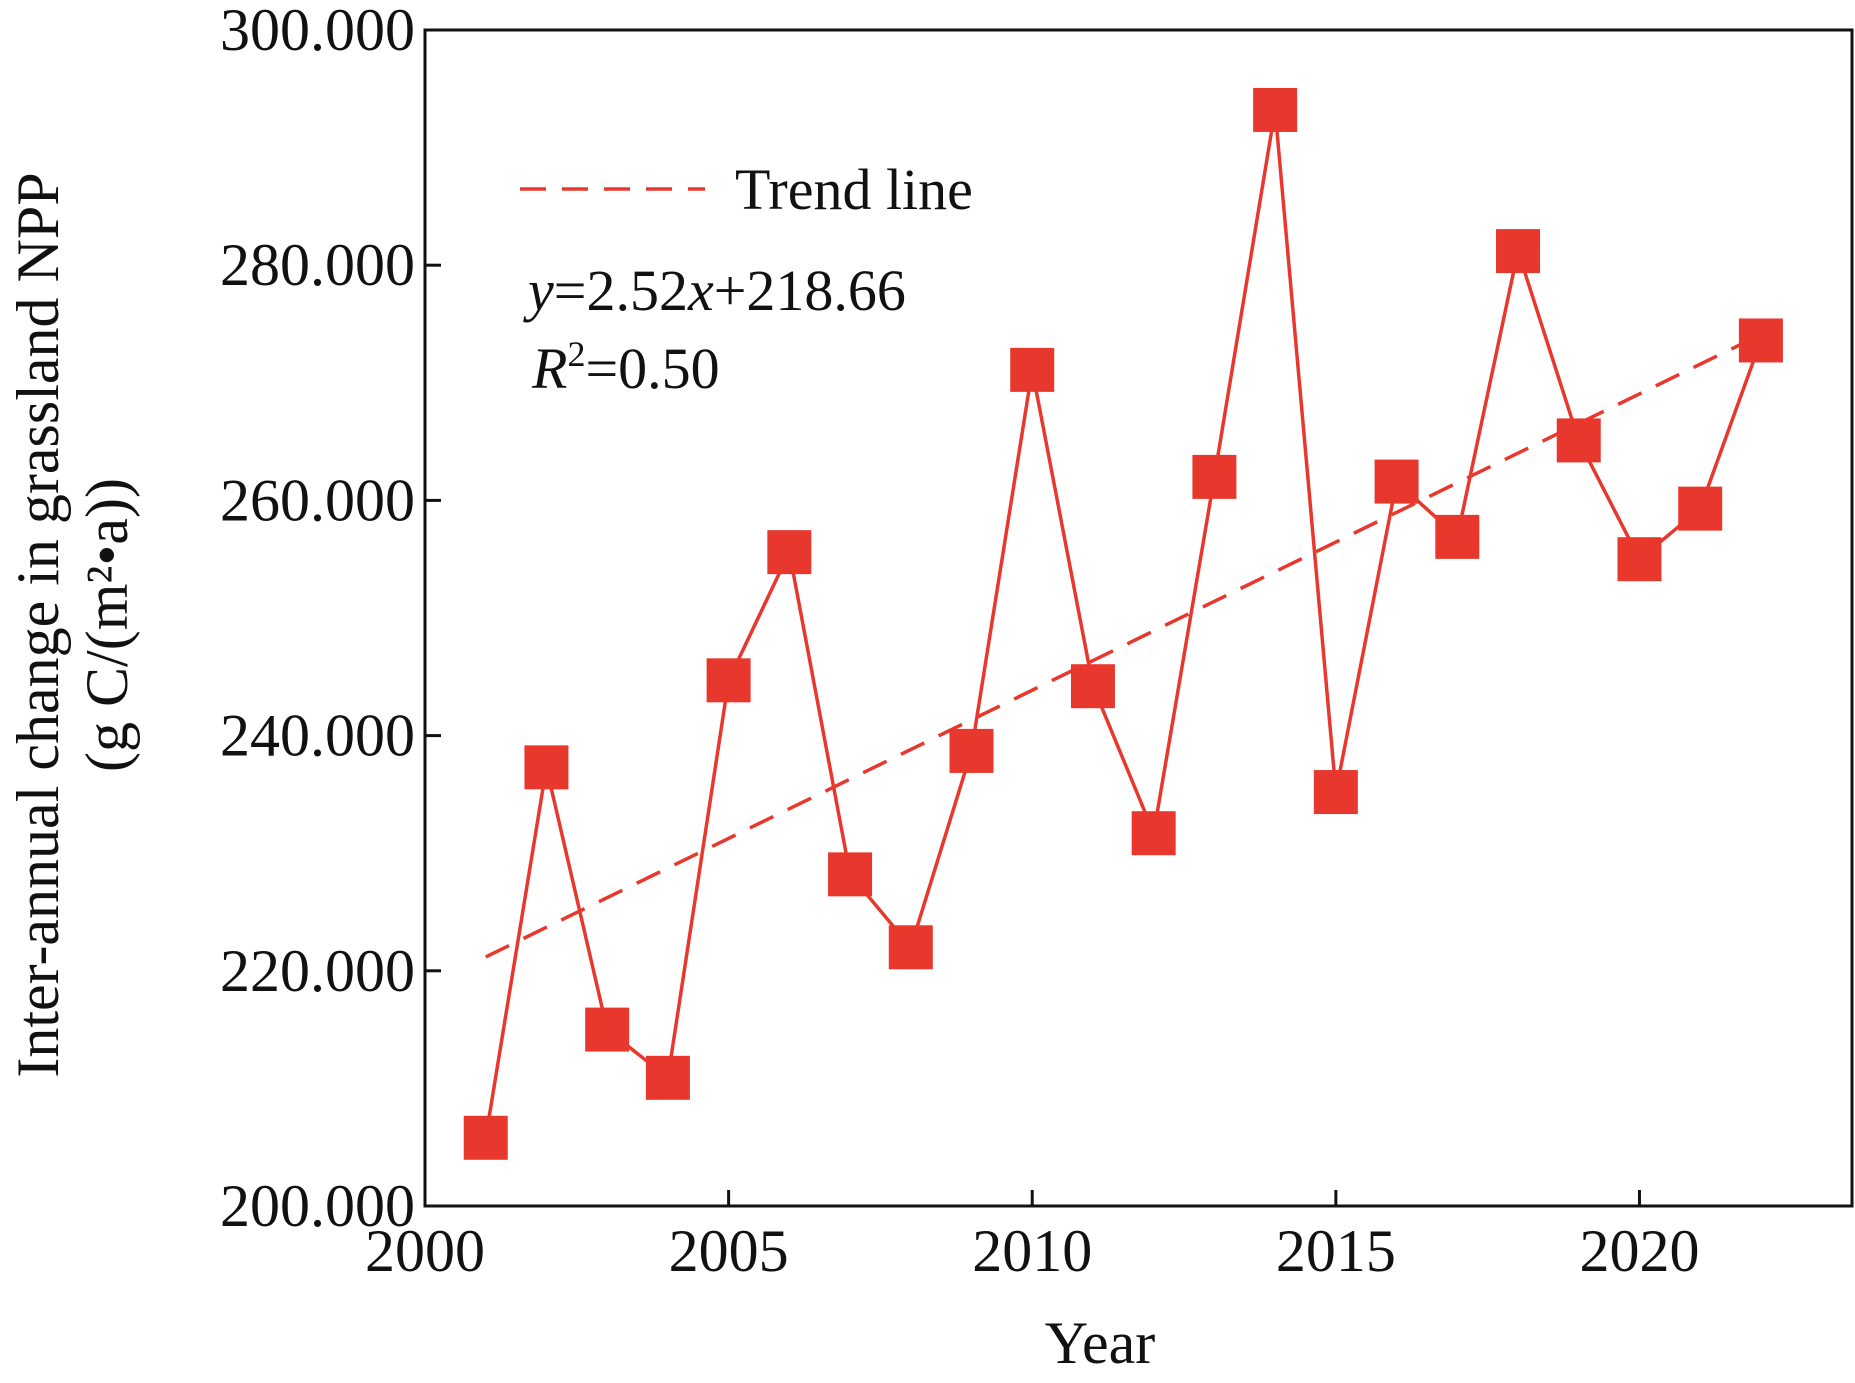  I want to click on y-axis-title-line1: Inter-annual change in grassland NPP, so click(38, 624).